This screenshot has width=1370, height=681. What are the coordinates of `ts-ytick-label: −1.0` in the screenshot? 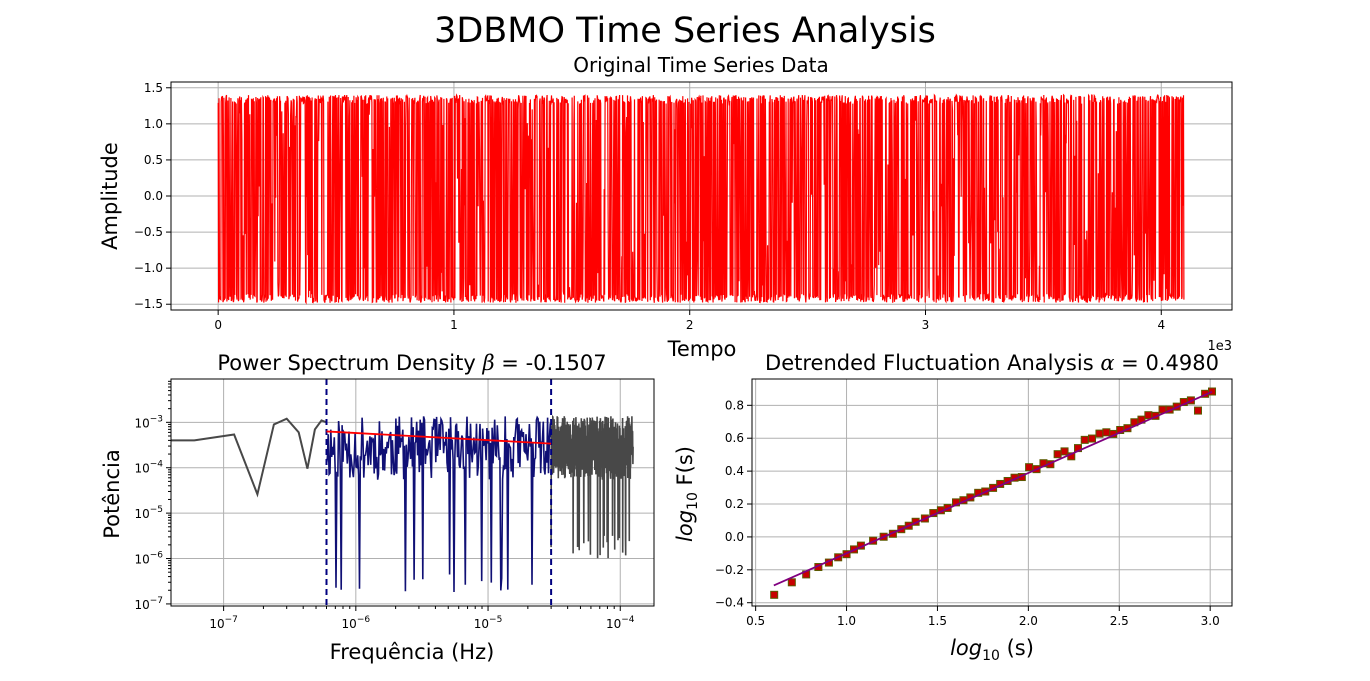 It's located at (148, 268).